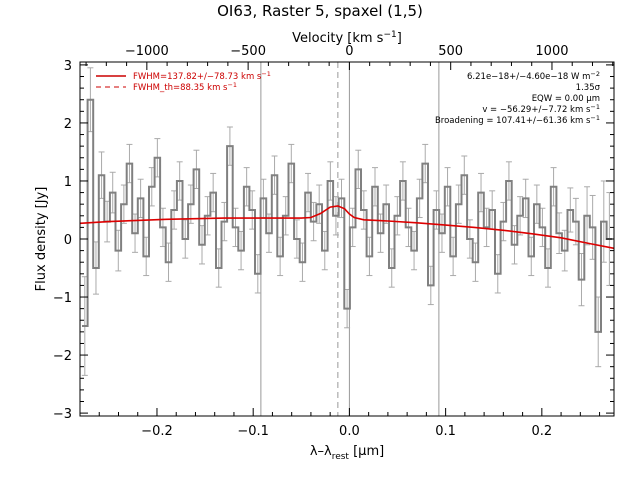  What do you see at coordinates (253, 431) in the screenshot?
I see `x-tick-label: −0.1` at bounding box center [253, 431].